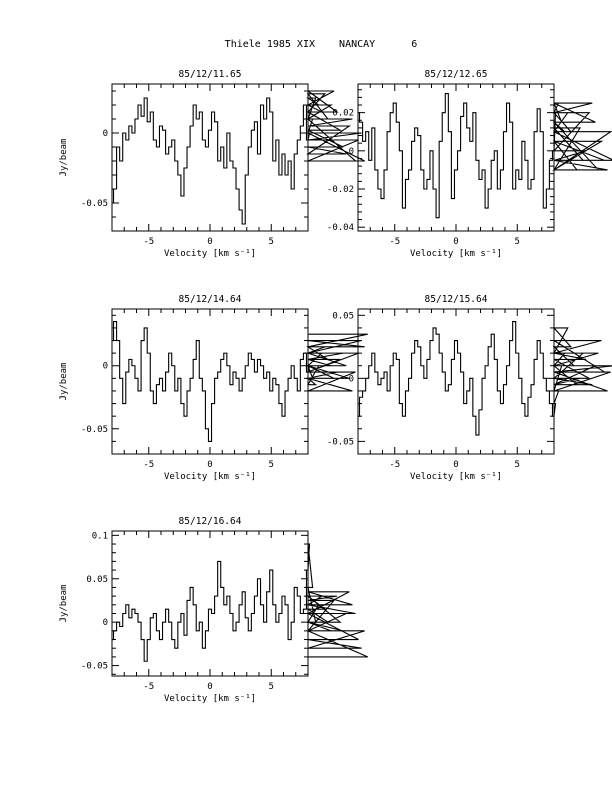 The image size is (612, 792). I want to click on panel-title: 85/12/11.65, so click(210, 74).